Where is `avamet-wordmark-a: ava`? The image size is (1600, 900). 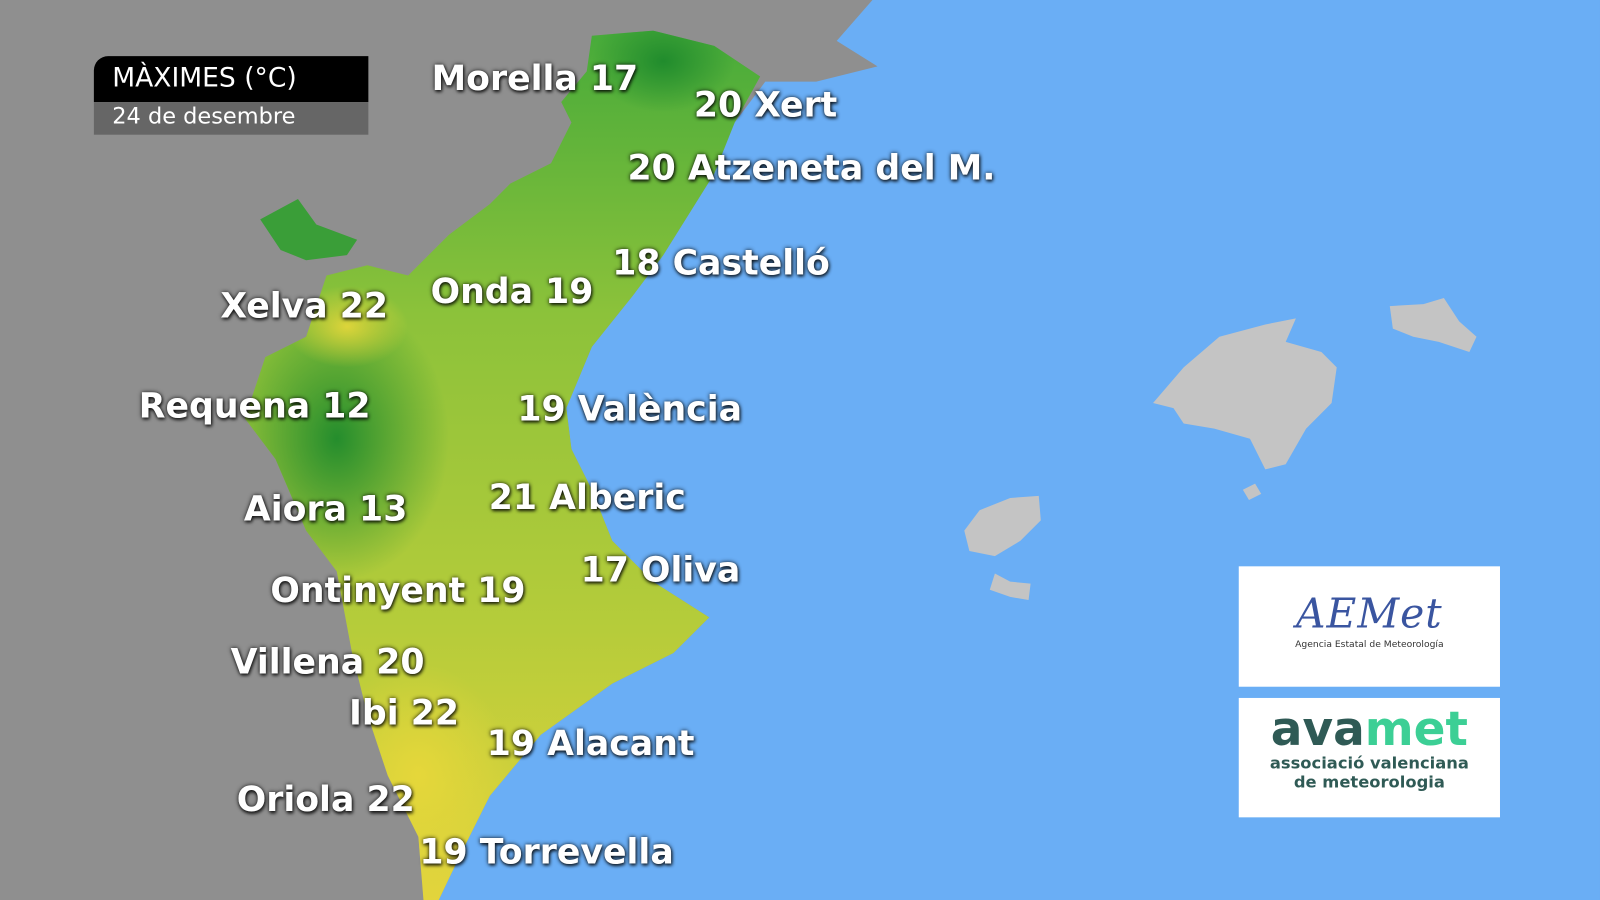
avamet-wordmark-a: ava is located at coordinates (1317, 729).